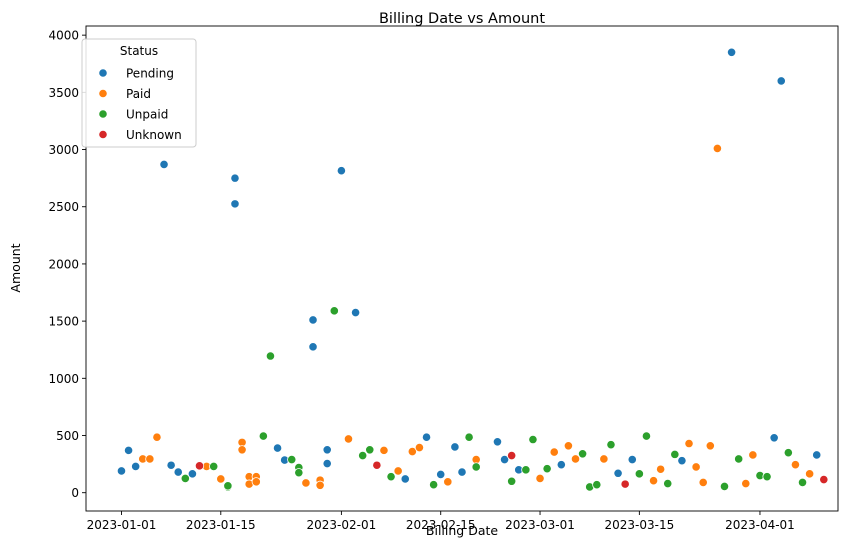 The width and height of the screenshot is (859, 551). I want to click on series-unknown, so click(511, 469).